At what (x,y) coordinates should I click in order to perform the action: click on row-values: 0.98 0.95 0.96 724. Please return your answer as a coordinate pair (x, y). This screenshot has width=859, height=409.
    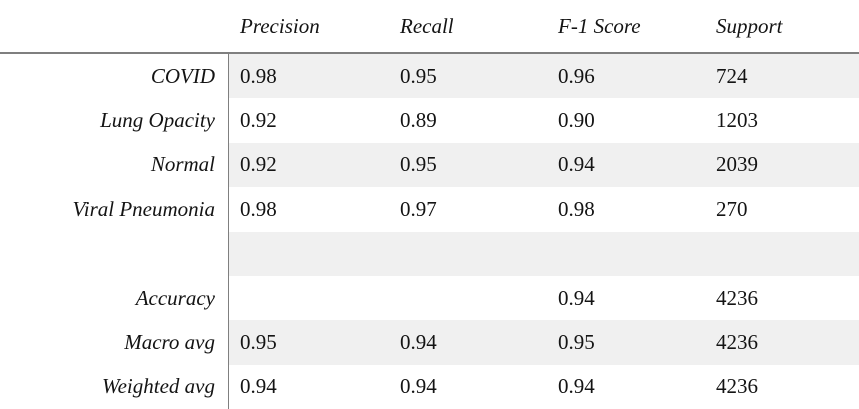
    Looking at the image, I should click on (543, 76).